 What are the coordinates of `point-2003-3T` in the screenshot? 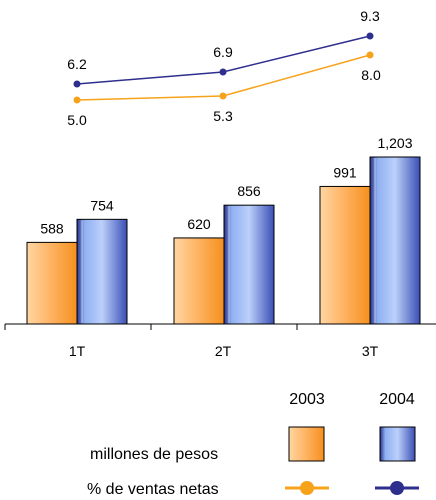 It's located at (370, 55).